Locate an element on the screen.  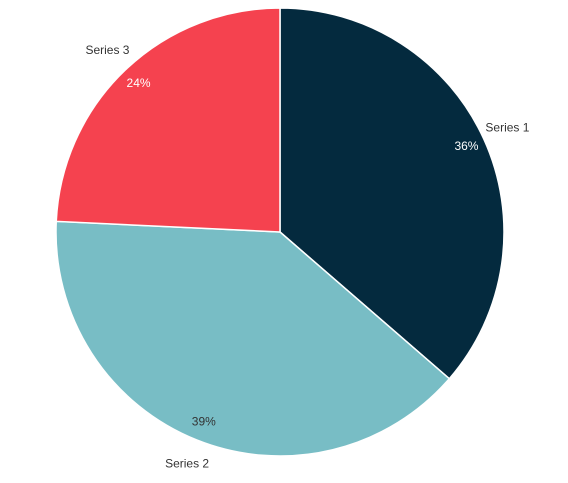
category-label: Series 3 is located at coordinates (107, 50).